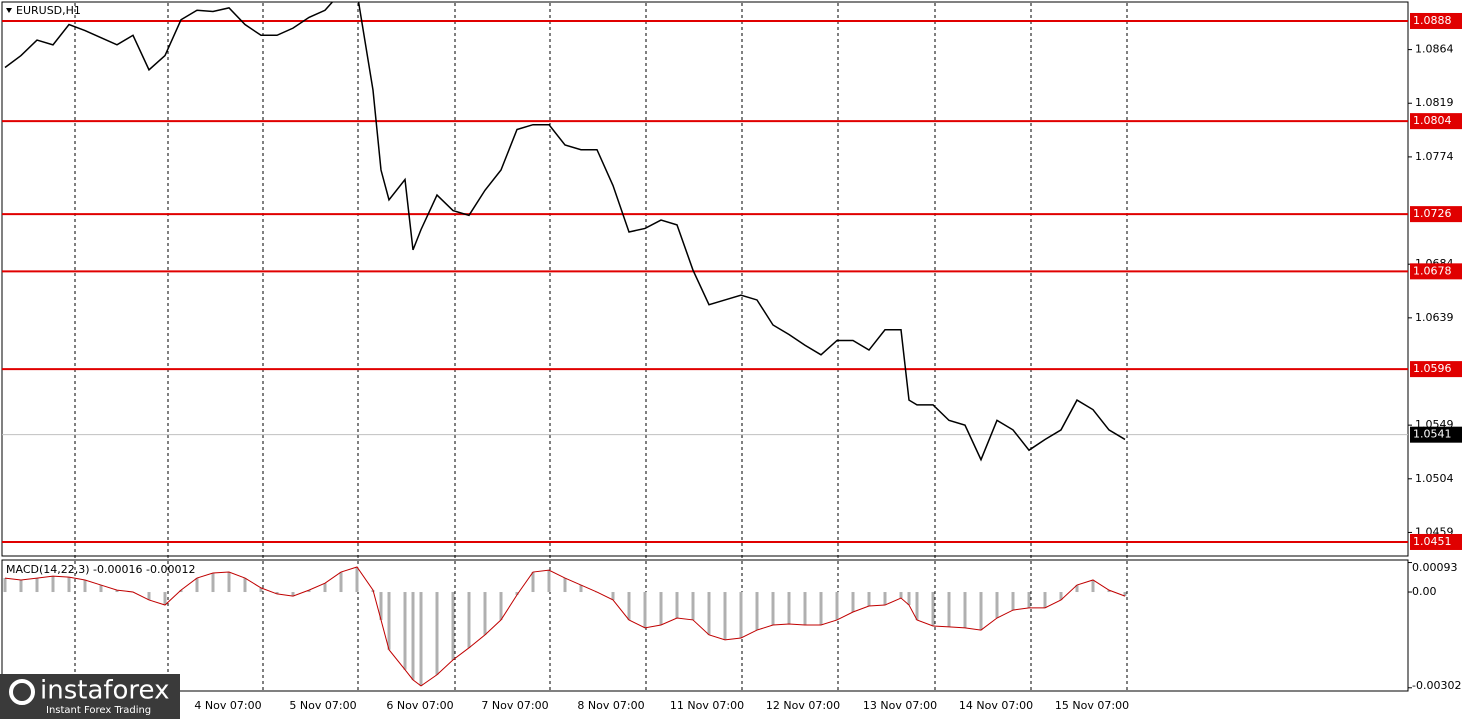 This screenshot has height=719, width=1466. I want to click on y-tick-label: 1.0639, so click(1434, 317).